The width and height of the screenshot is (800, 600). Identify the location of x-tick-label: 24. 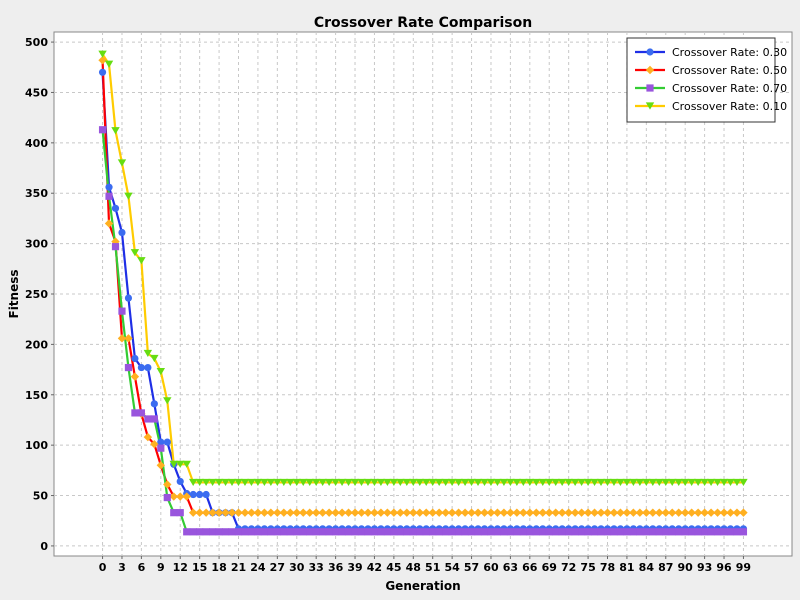
(258, 567).